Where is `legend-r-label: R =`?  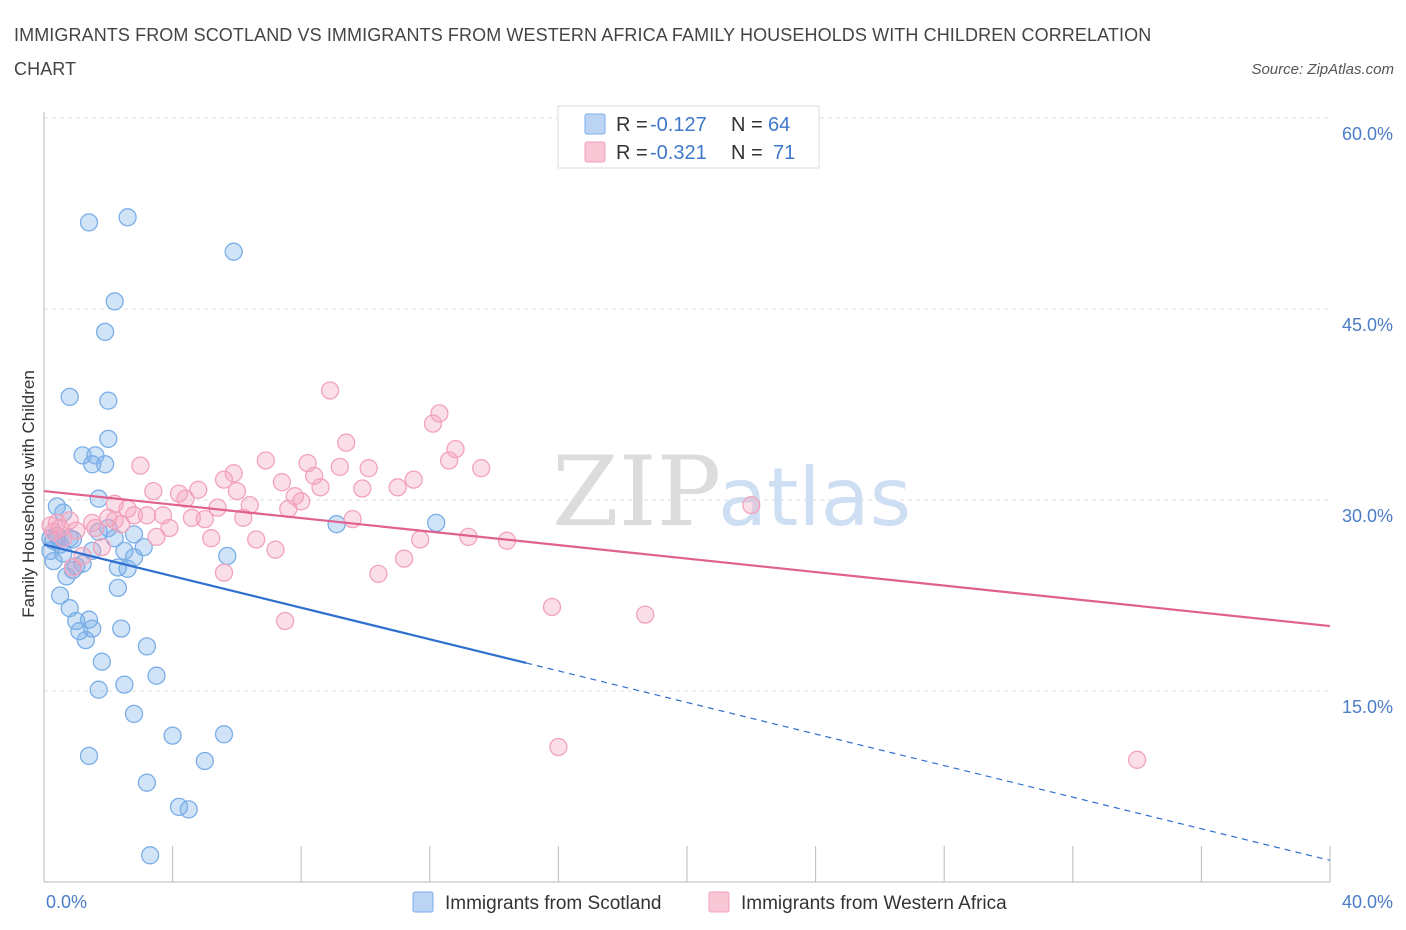 legend-r-label: R = is located at coordinates (632, 125).